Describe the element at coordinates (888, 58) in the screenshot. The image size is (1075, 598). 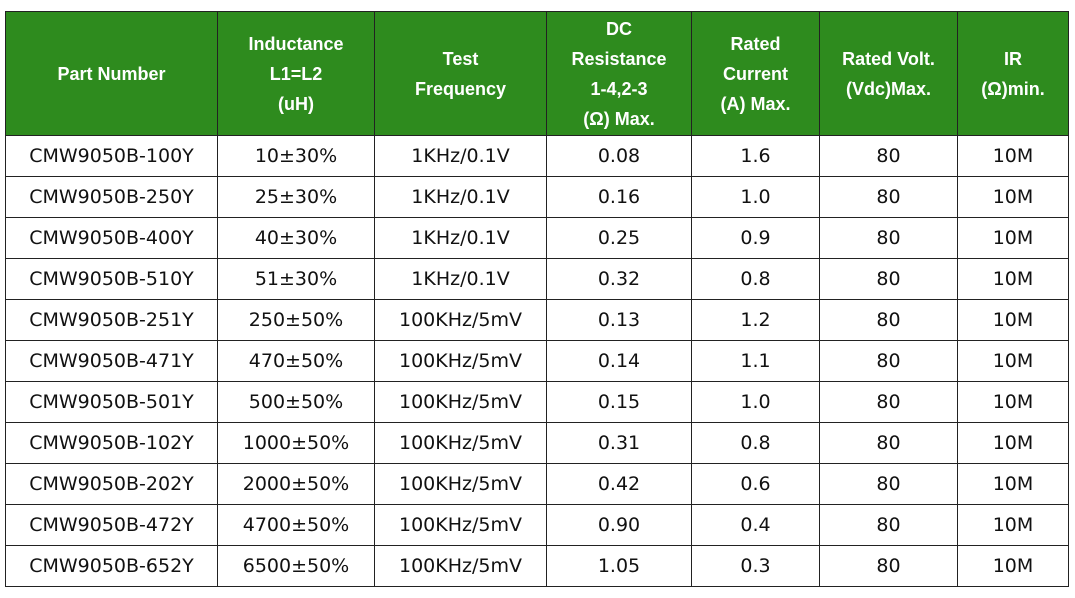
I see `header-line: Rated Volt.` at that location.